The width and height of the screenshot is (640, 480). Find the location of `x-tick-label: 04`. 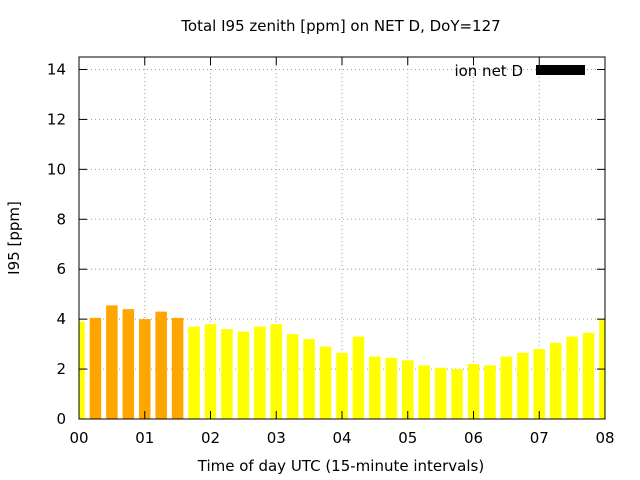

x-tick-label: 04 is located at coordinates (341, 438).